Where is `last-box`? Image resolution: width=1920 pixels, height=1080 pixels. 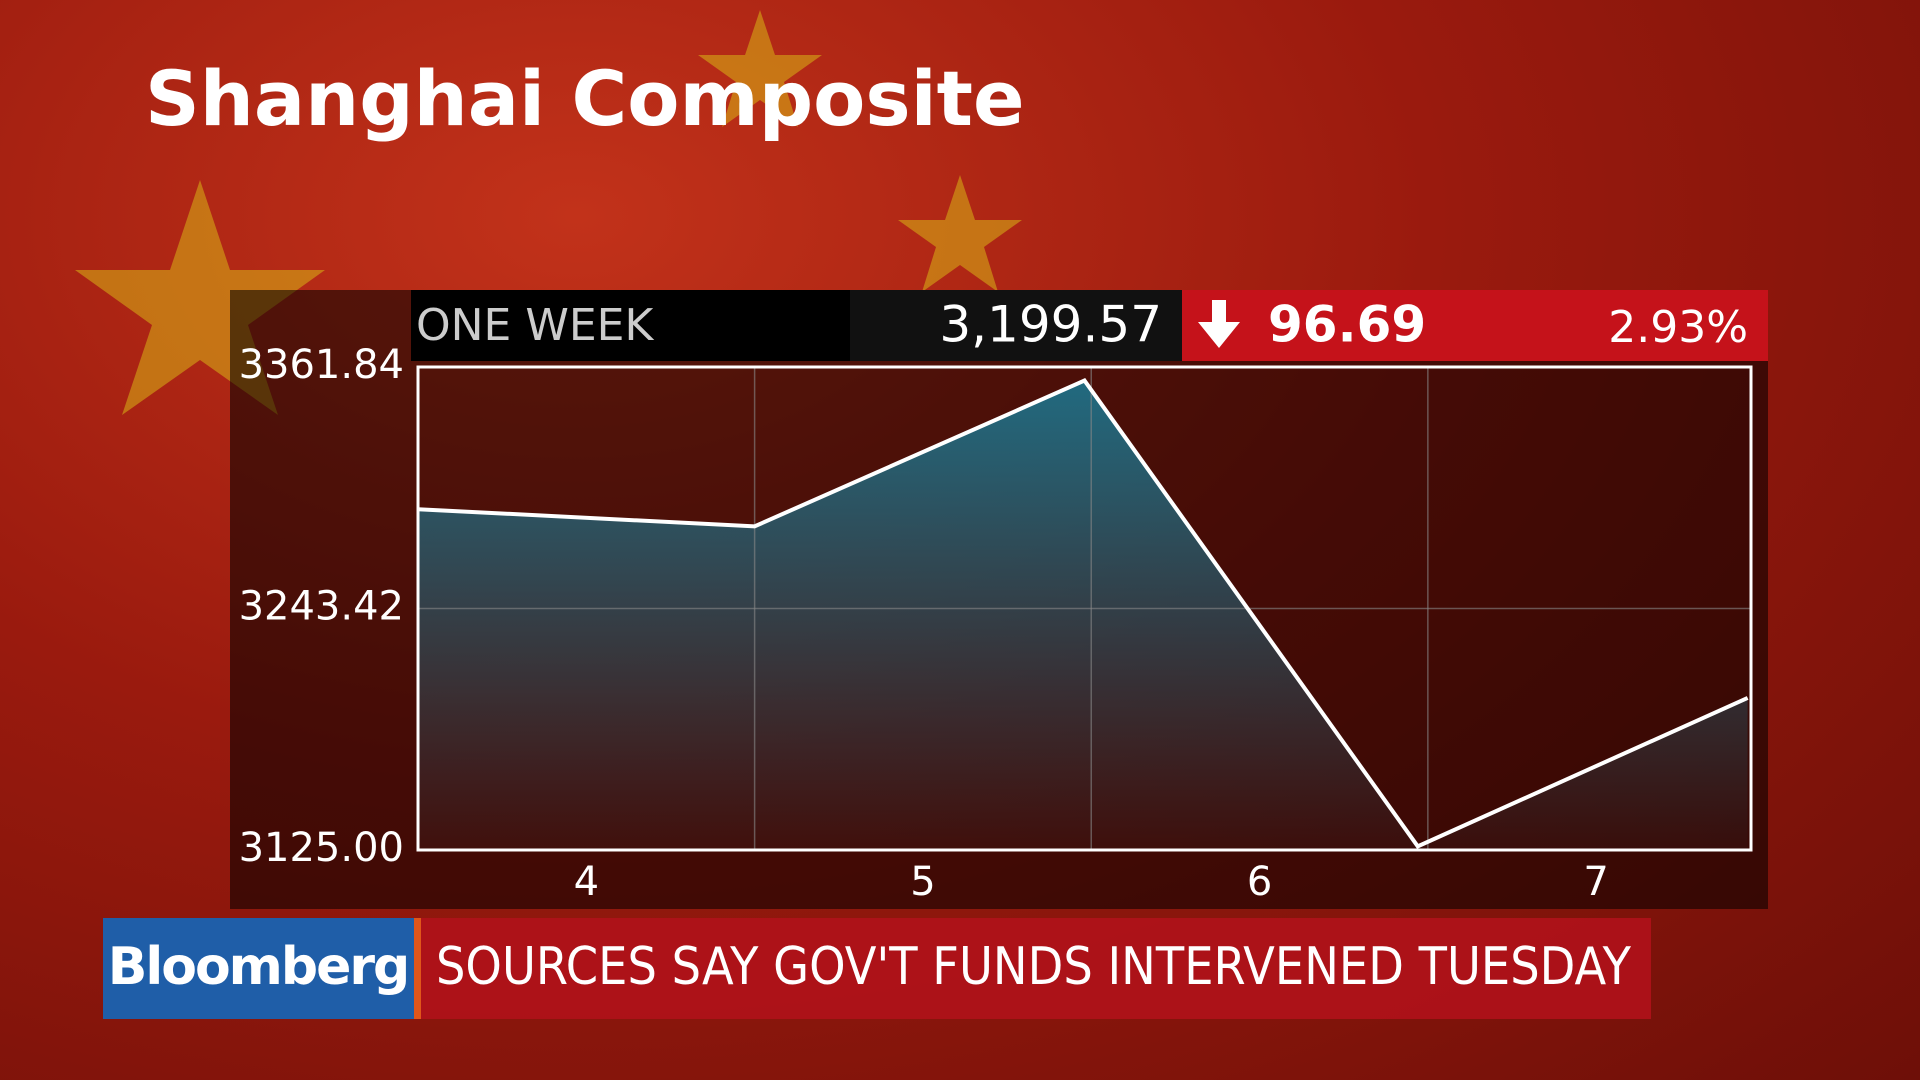
last-box is located at coordinates (1016, 325).